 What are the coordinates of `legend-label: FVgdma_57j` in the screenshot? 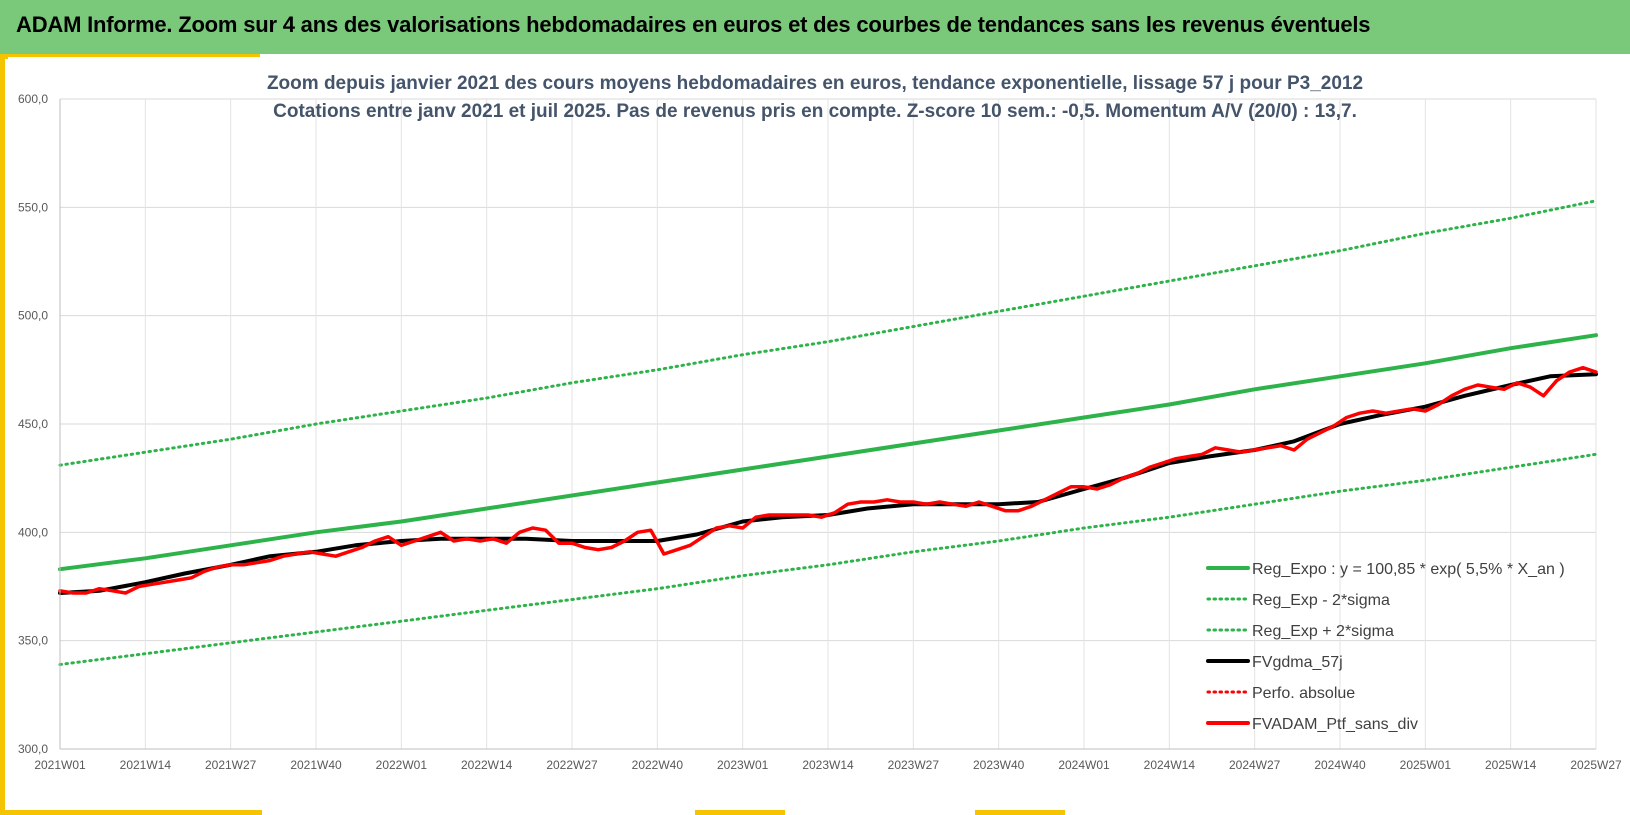 It's located at (1297, 662).